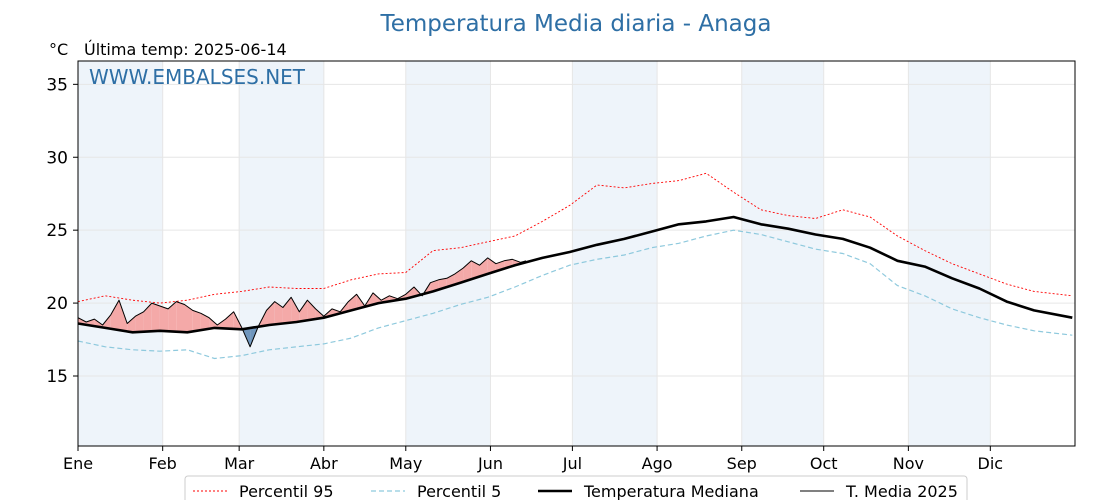 The image size is (1120, 504). What do you see at coordinates (405, 463) in the screenshot?
I see `x-tick-label: May` at bounding box center [405, 463].